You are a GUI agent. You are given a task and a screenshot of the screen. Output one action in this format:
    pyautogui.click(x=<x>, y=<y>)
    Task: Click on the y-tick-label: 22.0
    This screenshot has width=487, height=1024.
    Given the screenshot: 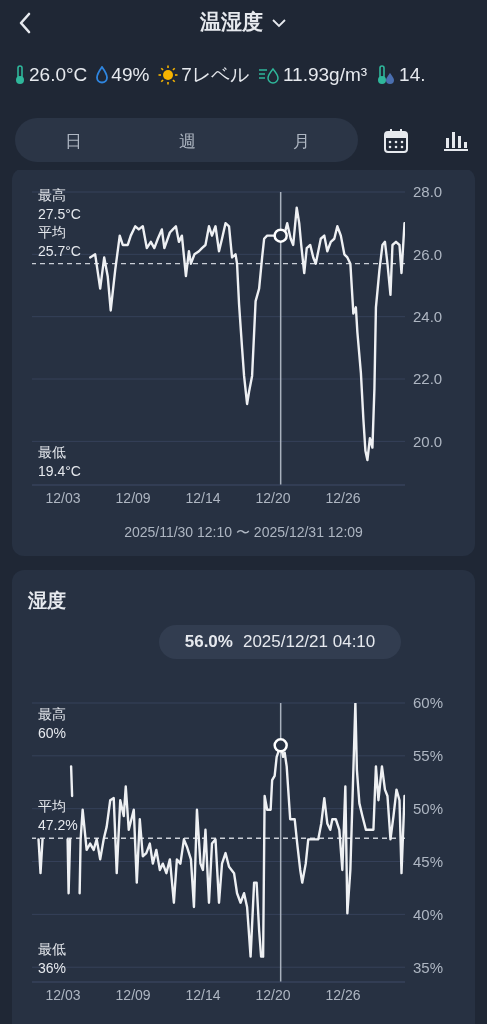 What is the action you would take?
    pyautogui.click(x=428, y=379)
    